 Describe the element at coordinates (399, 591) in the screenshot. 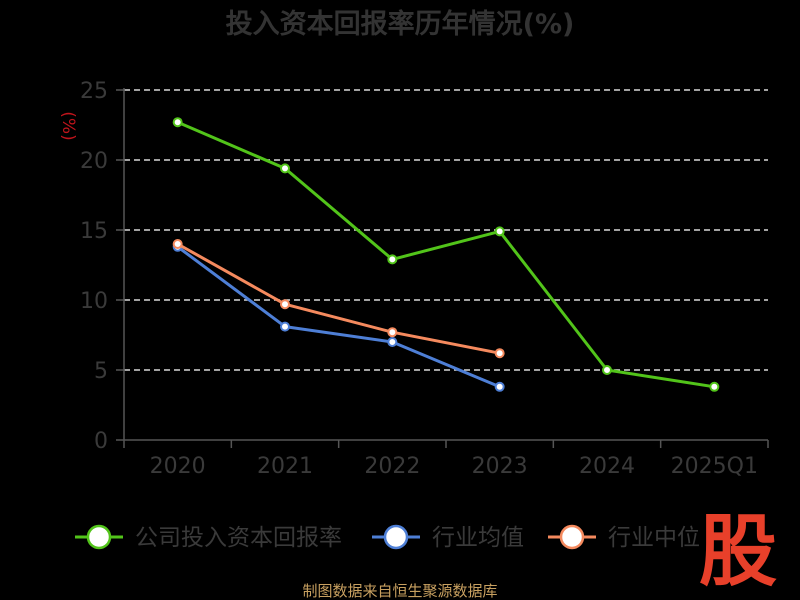

I see `source-note: 制图数据来自恒生聚源数据库` at that location.